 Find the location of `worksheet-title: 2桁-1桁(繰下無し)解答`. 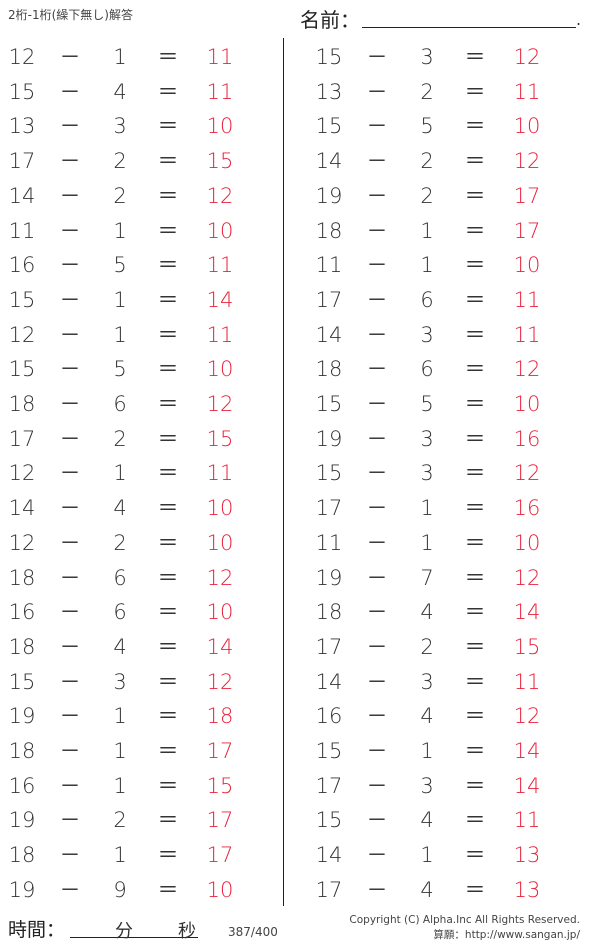

worksheet-title: 2桁-1桁(繰下無し)解答 is located at coordinates (70, 15).